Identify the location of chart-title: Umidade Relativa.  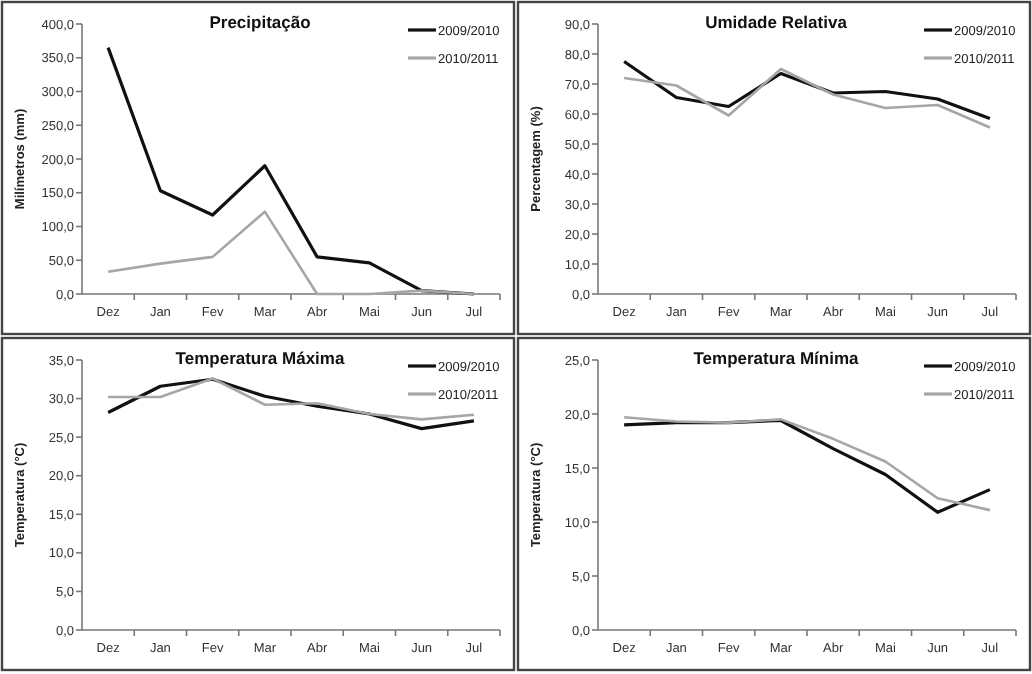
(776, 22).